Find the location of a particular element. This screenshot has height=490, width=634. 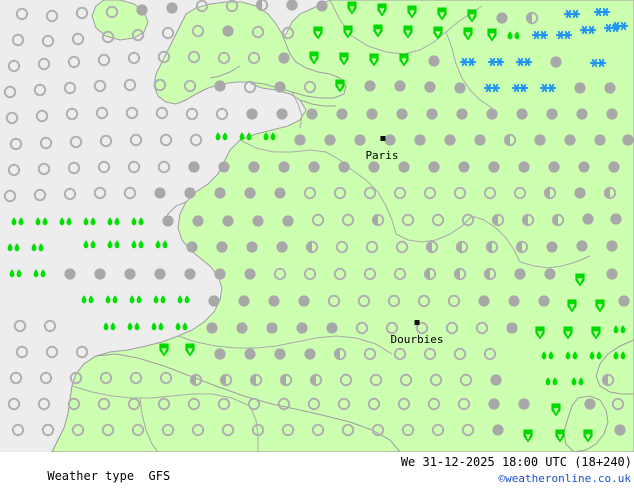

model-label: GFS is located at coordinates (159, 476).